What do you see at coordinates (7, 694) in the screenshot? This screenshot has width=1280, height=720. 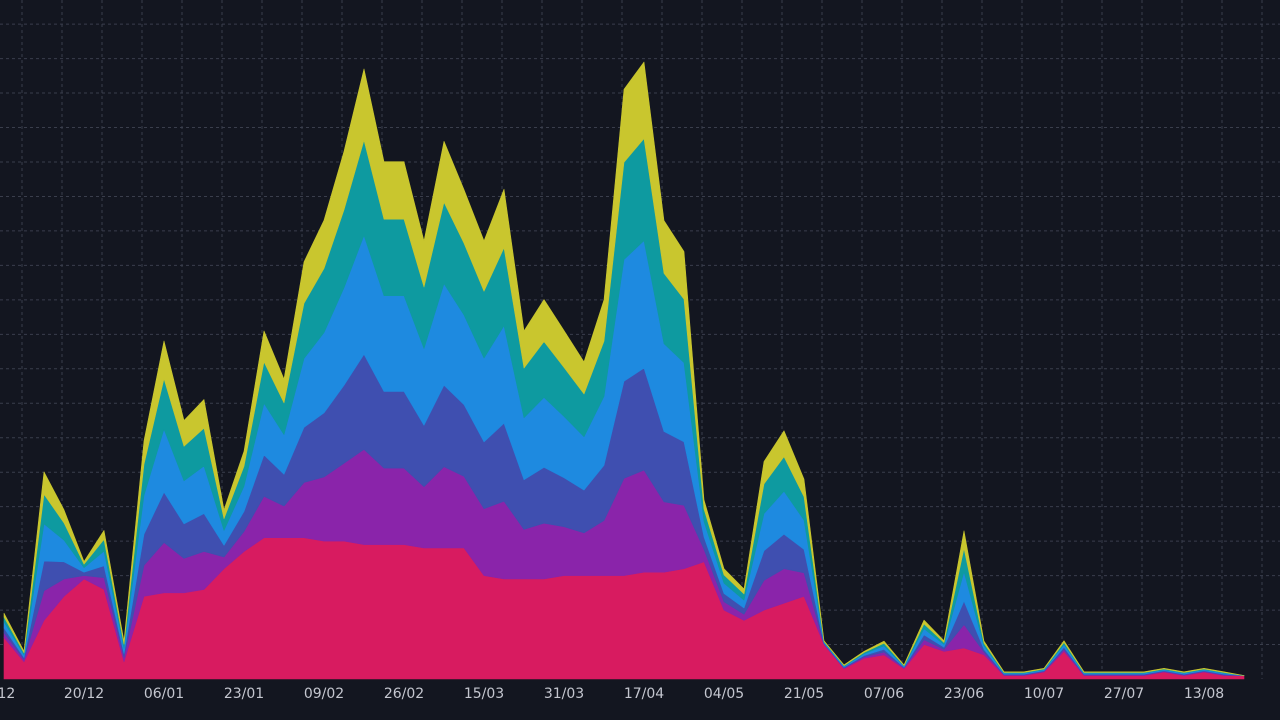 I see `x-tick-label: /12` at bounding box center [7, 694].